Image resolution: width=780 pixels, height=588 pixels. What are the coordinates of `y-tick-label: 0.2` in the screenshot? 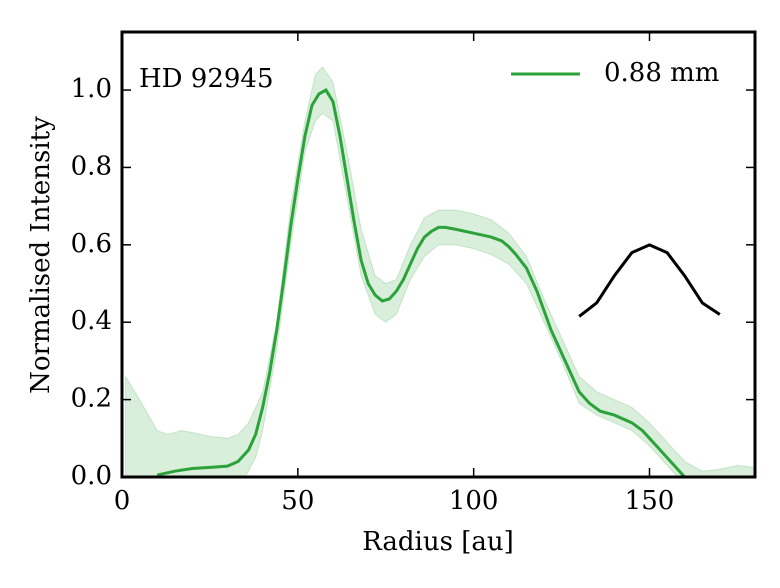 It's located at (91, 399).